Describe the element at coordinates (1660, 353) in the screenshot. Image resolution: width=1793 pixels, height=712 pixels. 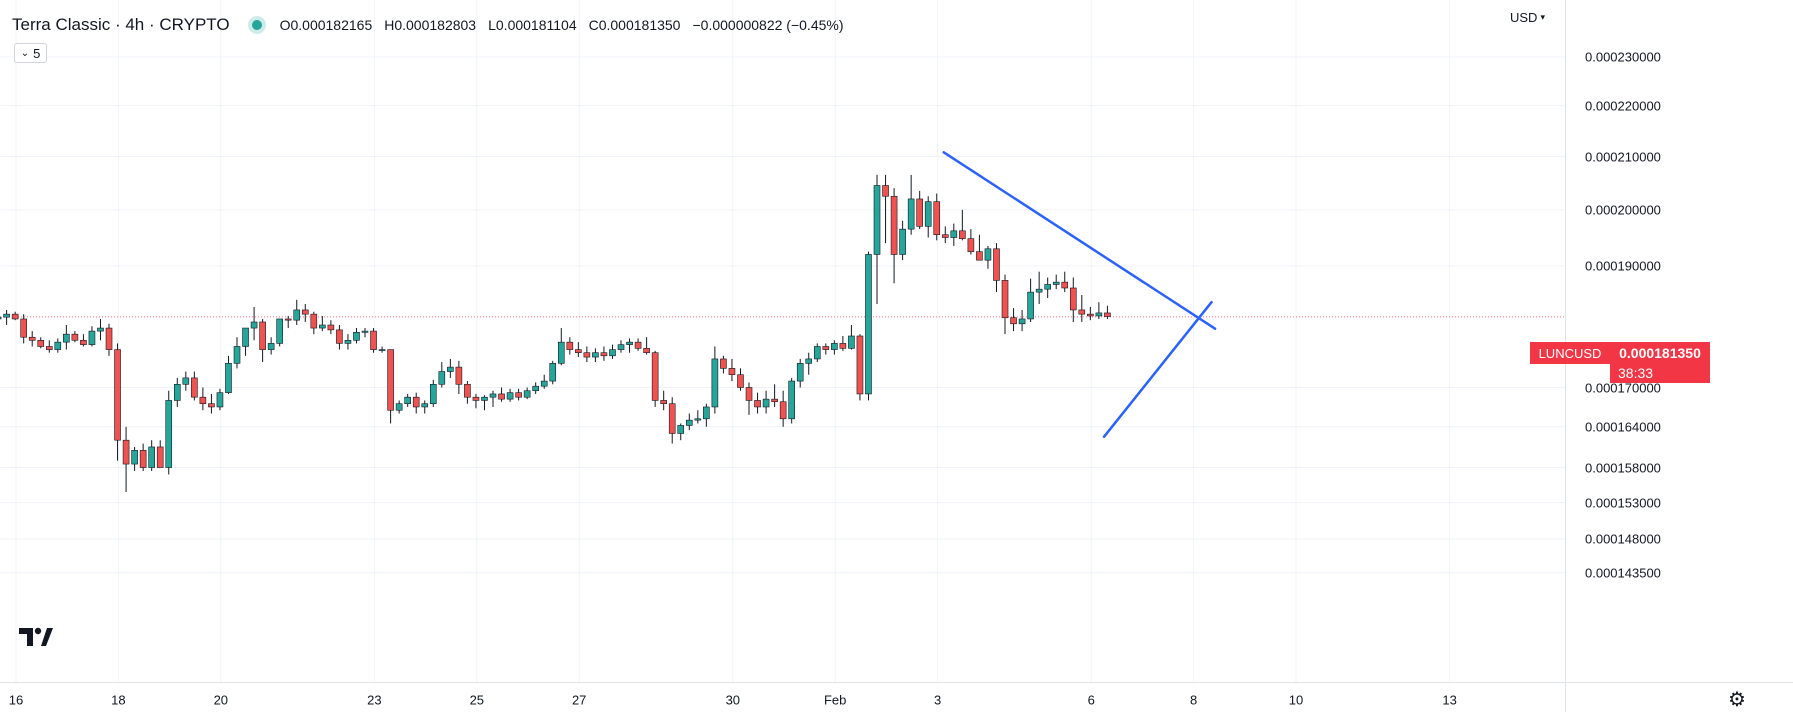
I see `last-price-tag: 0.000181350` at that location.